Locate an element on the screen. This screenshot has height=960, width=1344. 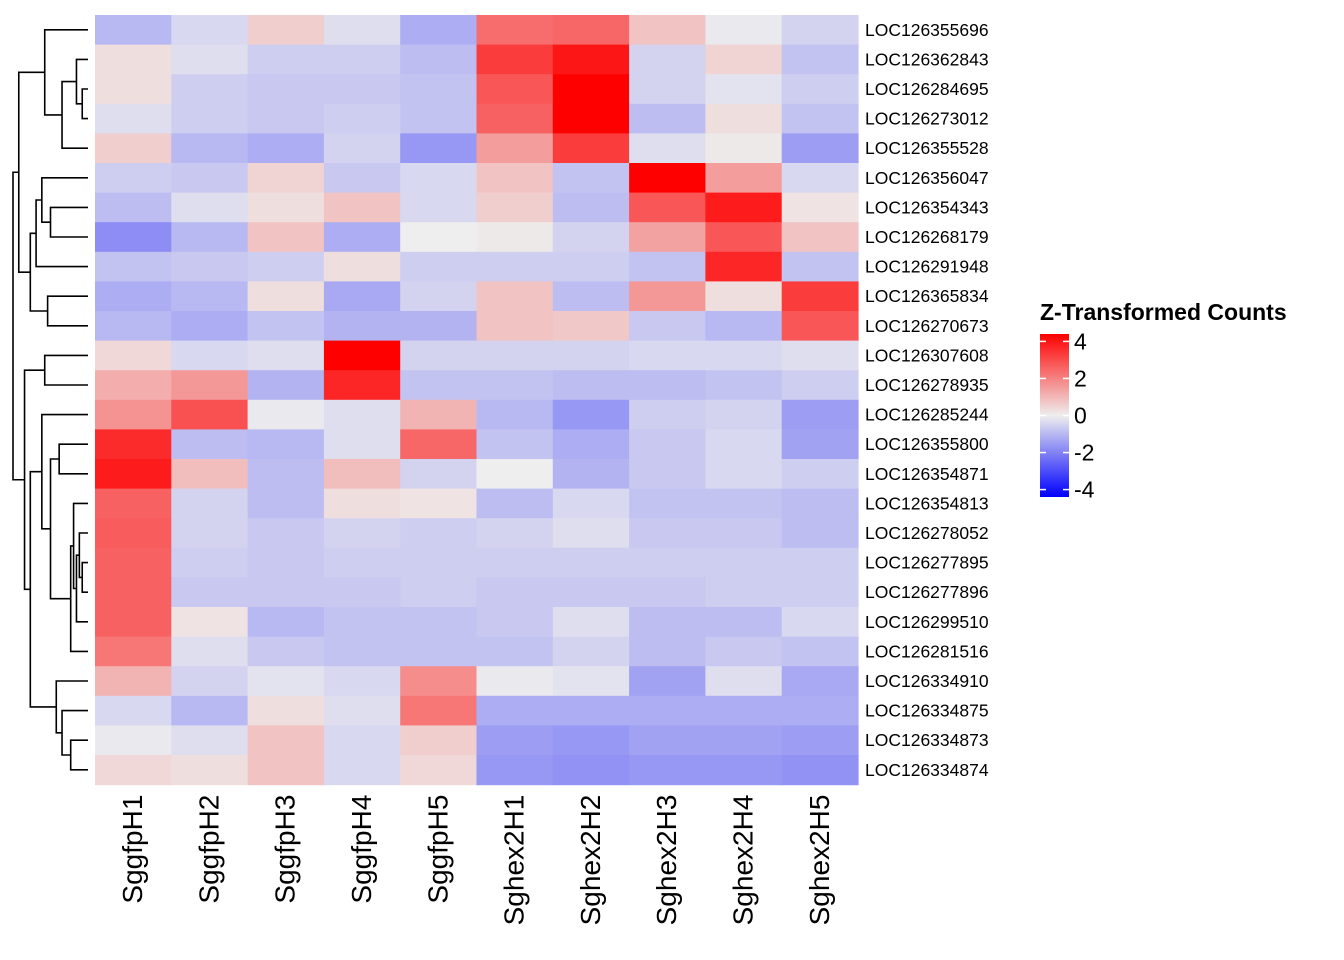
row-label: LOC126334875 is located at coordinates (927, 711).